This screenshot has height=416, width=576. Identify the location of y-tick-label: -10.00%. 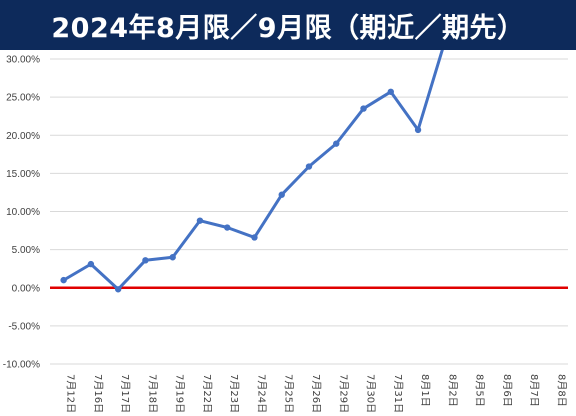
(21, 365).